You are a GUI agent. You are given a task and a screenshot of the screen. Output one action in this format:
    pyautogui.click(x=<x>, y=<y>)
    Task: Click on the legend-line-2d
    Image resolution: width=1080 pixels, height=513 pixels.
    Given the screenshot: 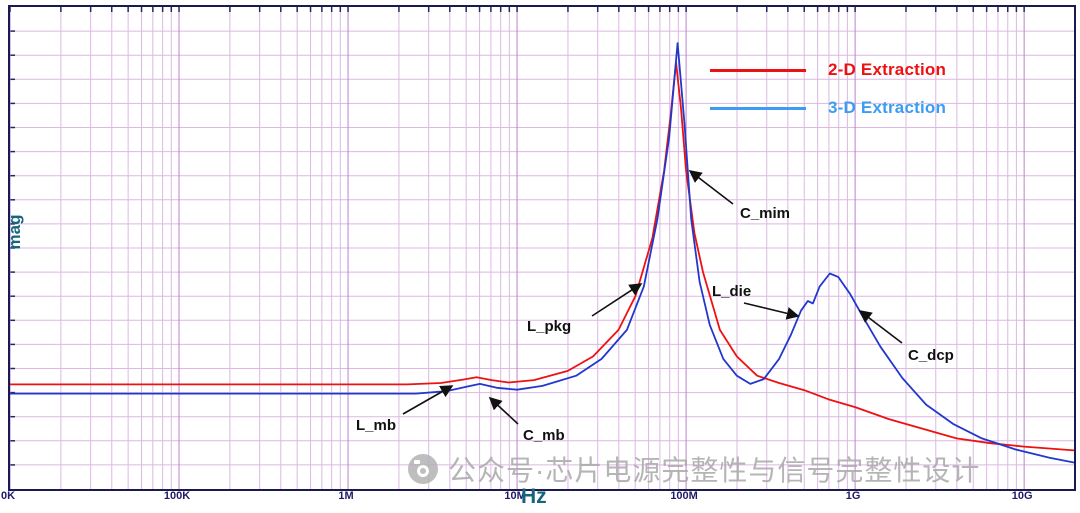 What is the action you would take?
    pyautogui.click(x=758, y=70)
    